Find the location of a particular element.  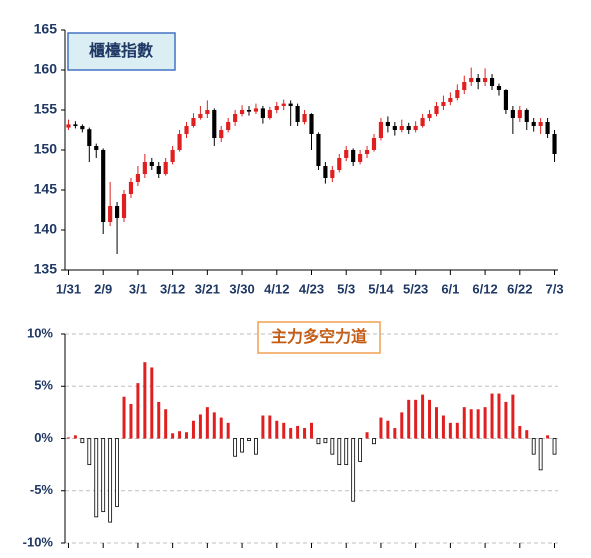

x-tick-label: 2/9 is located at coordinates (103, 288).